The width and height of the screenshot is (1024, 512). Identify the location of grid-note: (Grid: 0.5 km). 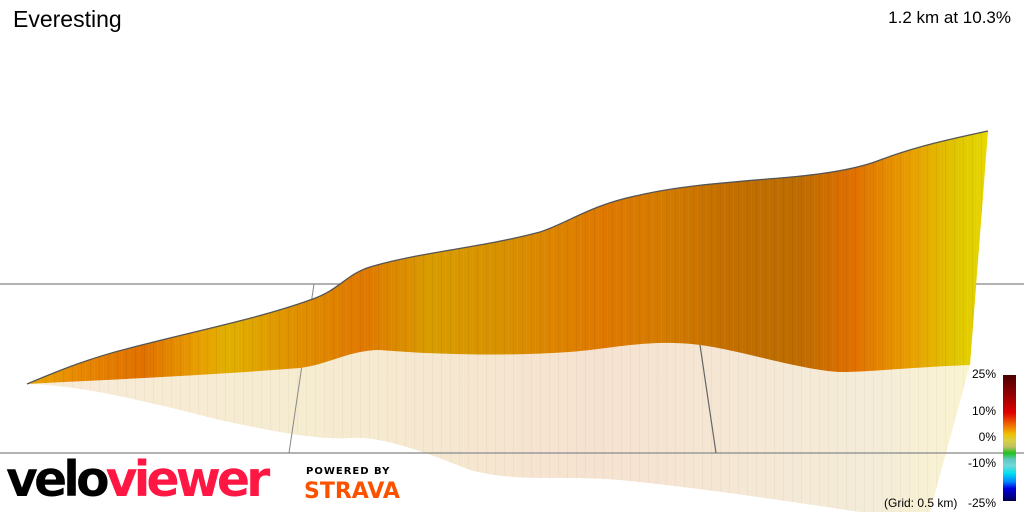
(921, 503).